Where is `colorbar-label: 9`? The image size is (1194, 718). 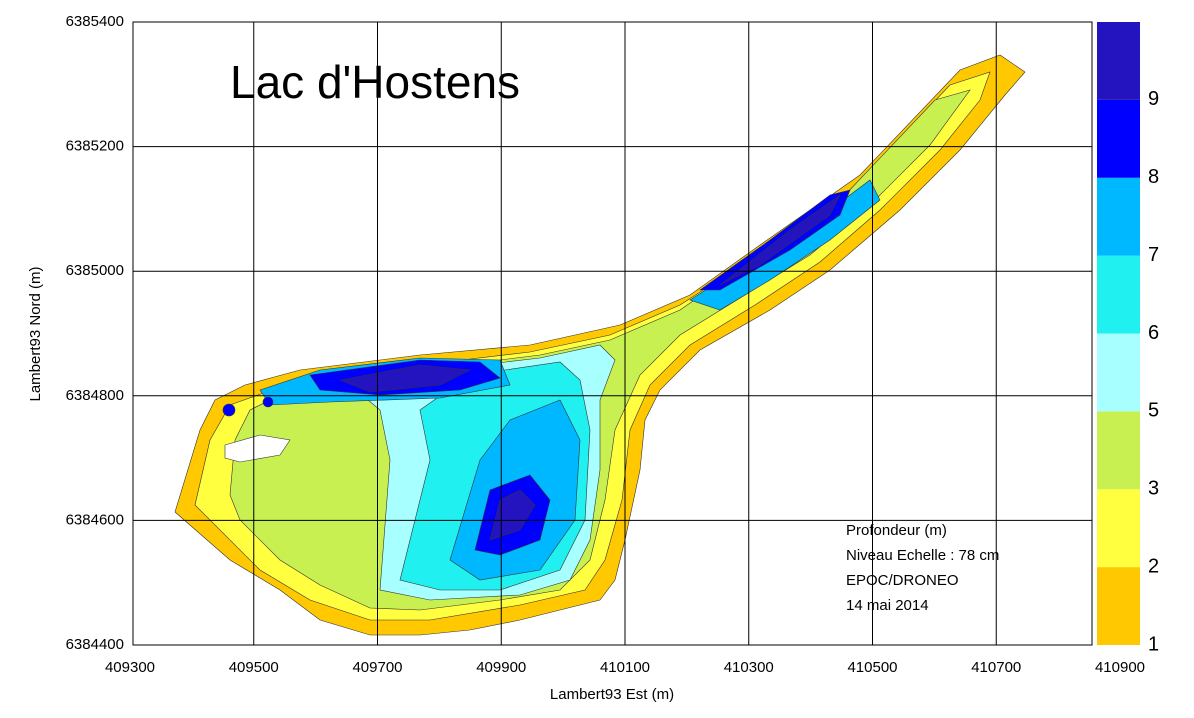
colorbar-label: 9 is located at coordinates (1153, 99).